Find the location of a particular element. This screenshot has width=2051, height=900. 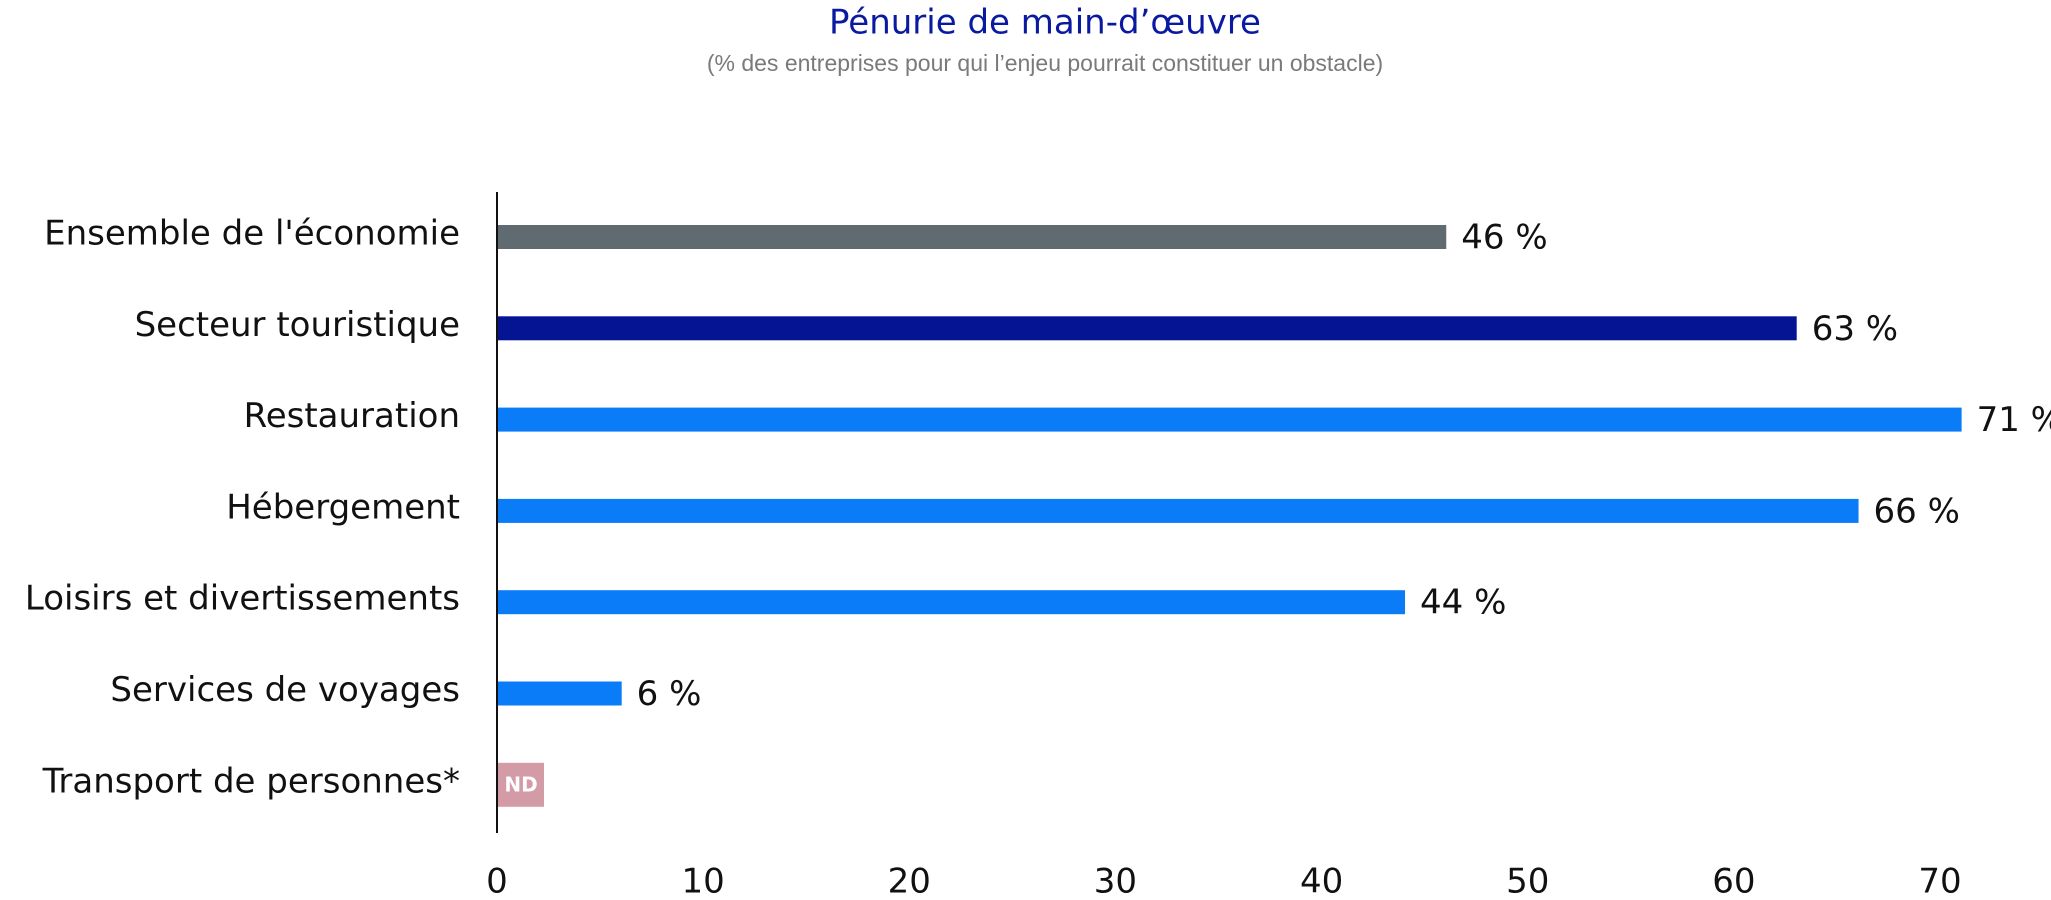

category-label: Transport de personnes* is located at coordinates (251, 781).